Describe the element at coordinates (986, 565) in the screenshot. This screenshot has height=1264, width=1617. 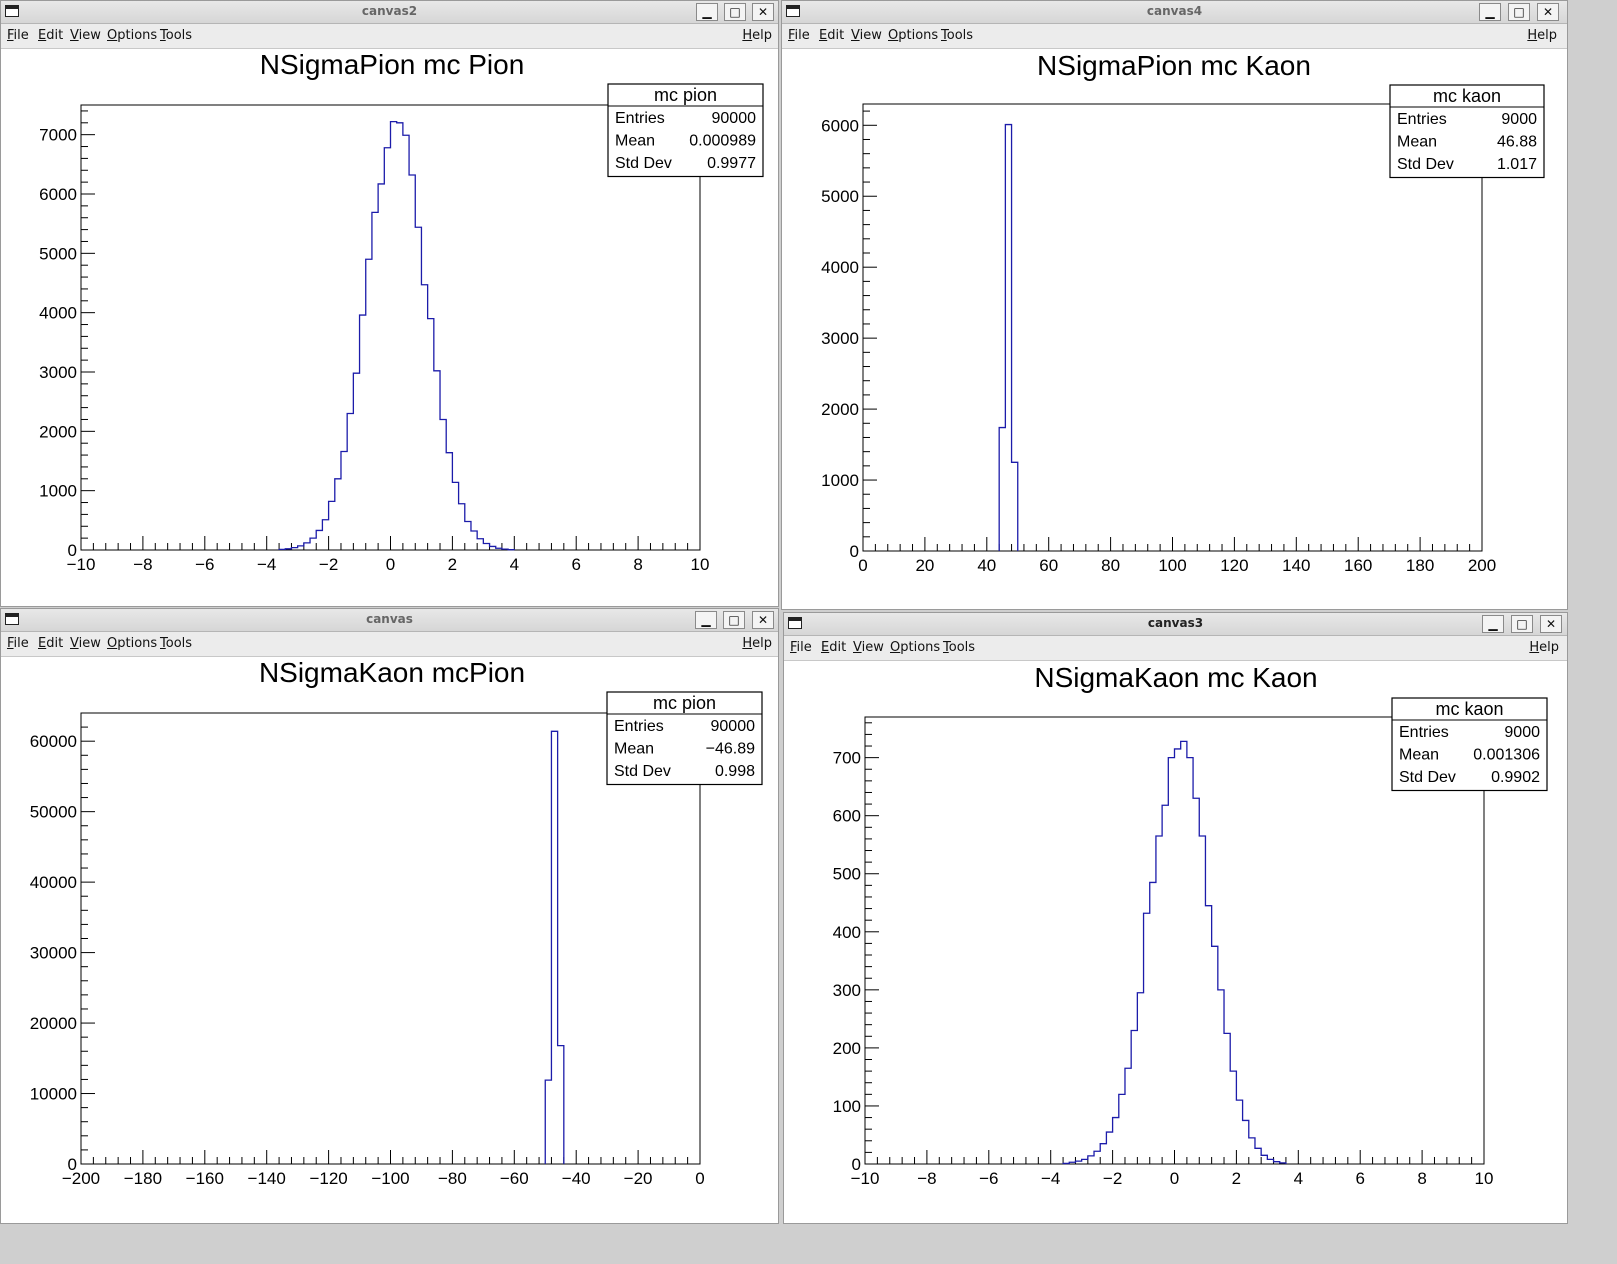
I see `x-tick-label: 40` at that location.